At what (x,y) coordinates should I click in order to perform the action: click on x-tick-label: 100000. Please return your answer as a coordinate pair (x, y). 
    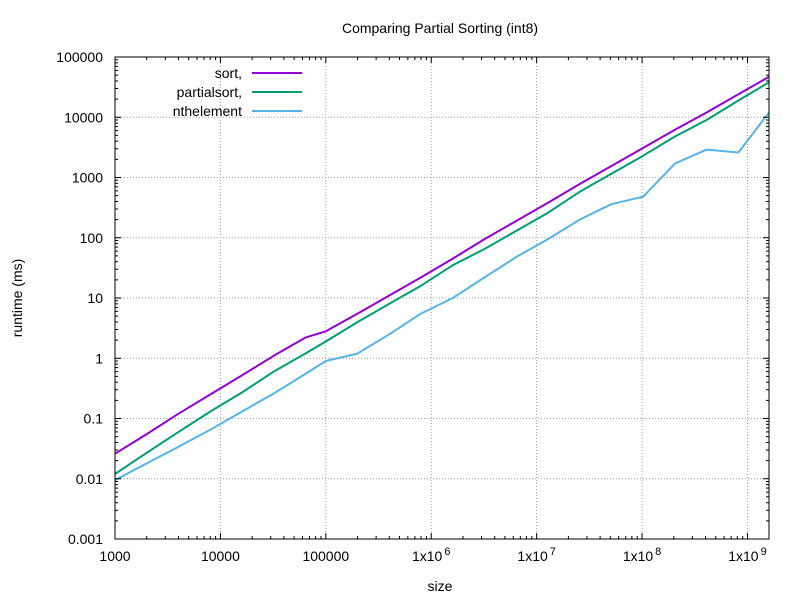
    Looking at the image, I should click on (325, 556).